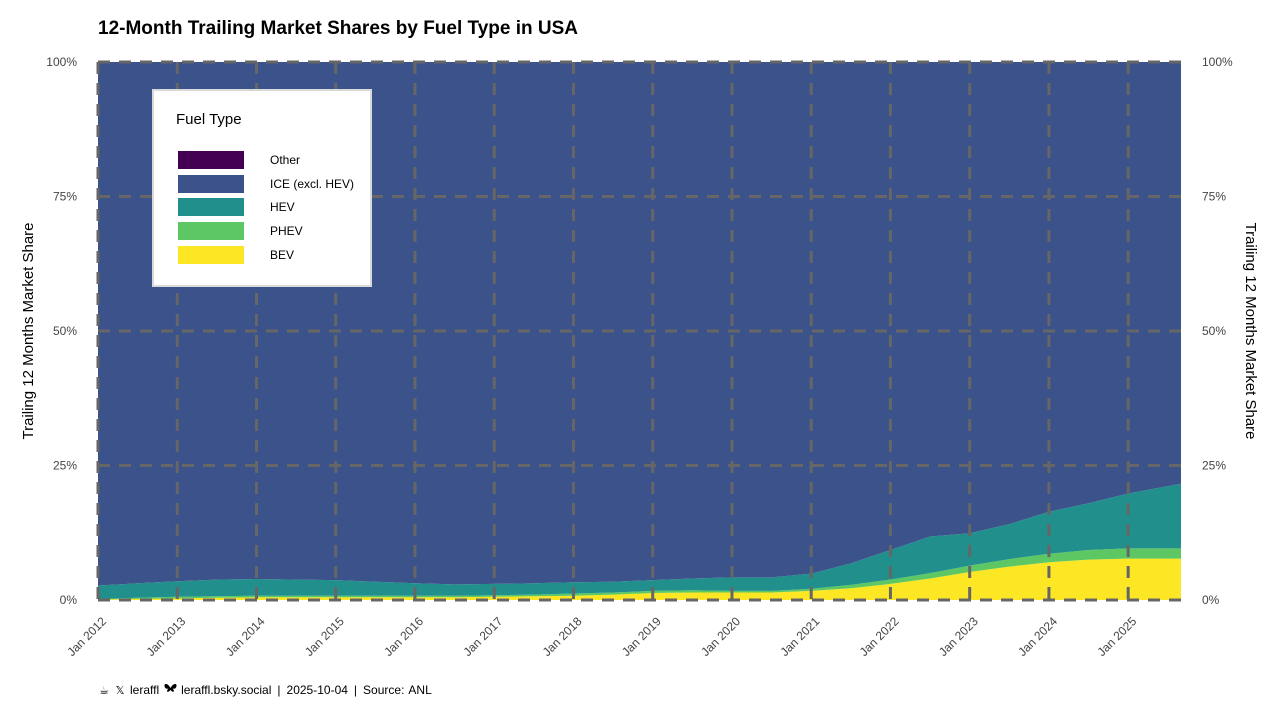 This screenshot has height=720, width=1280. Describe the element at coordinates (145, 690) in the screenshot. I see `footer-handle-x: leraffl` at that location.